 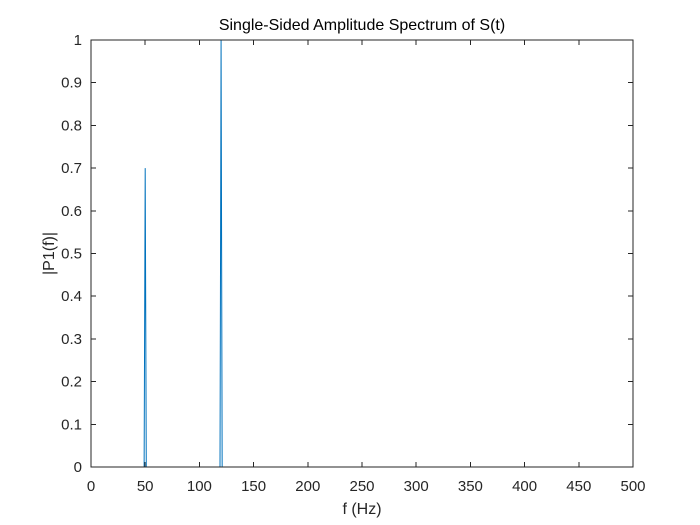 What do you see at coordinates (78, 40) in the screenshot?
I see `y-tick-label-10: 1` at bounding box center [78, 40].